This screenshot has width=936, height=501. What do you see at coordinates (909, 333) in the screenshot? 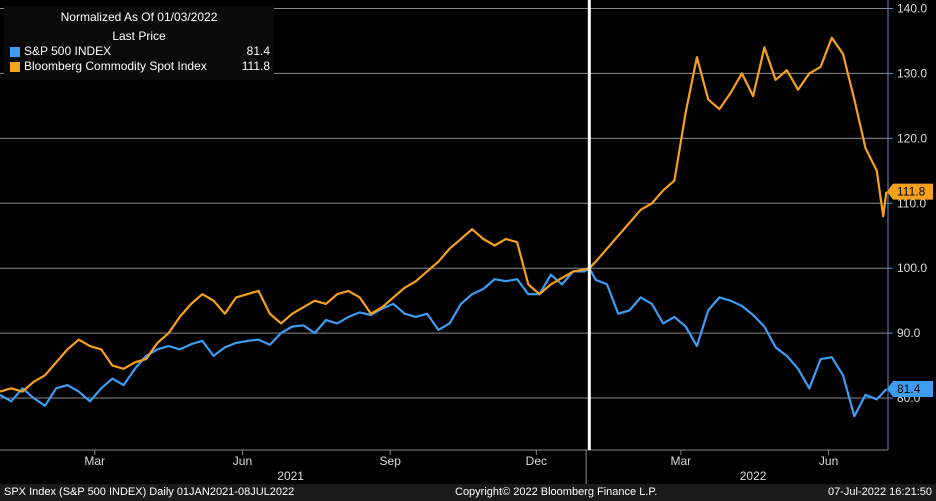
I see `y-tick-label: 90.0` at bounding box center [909, 333].